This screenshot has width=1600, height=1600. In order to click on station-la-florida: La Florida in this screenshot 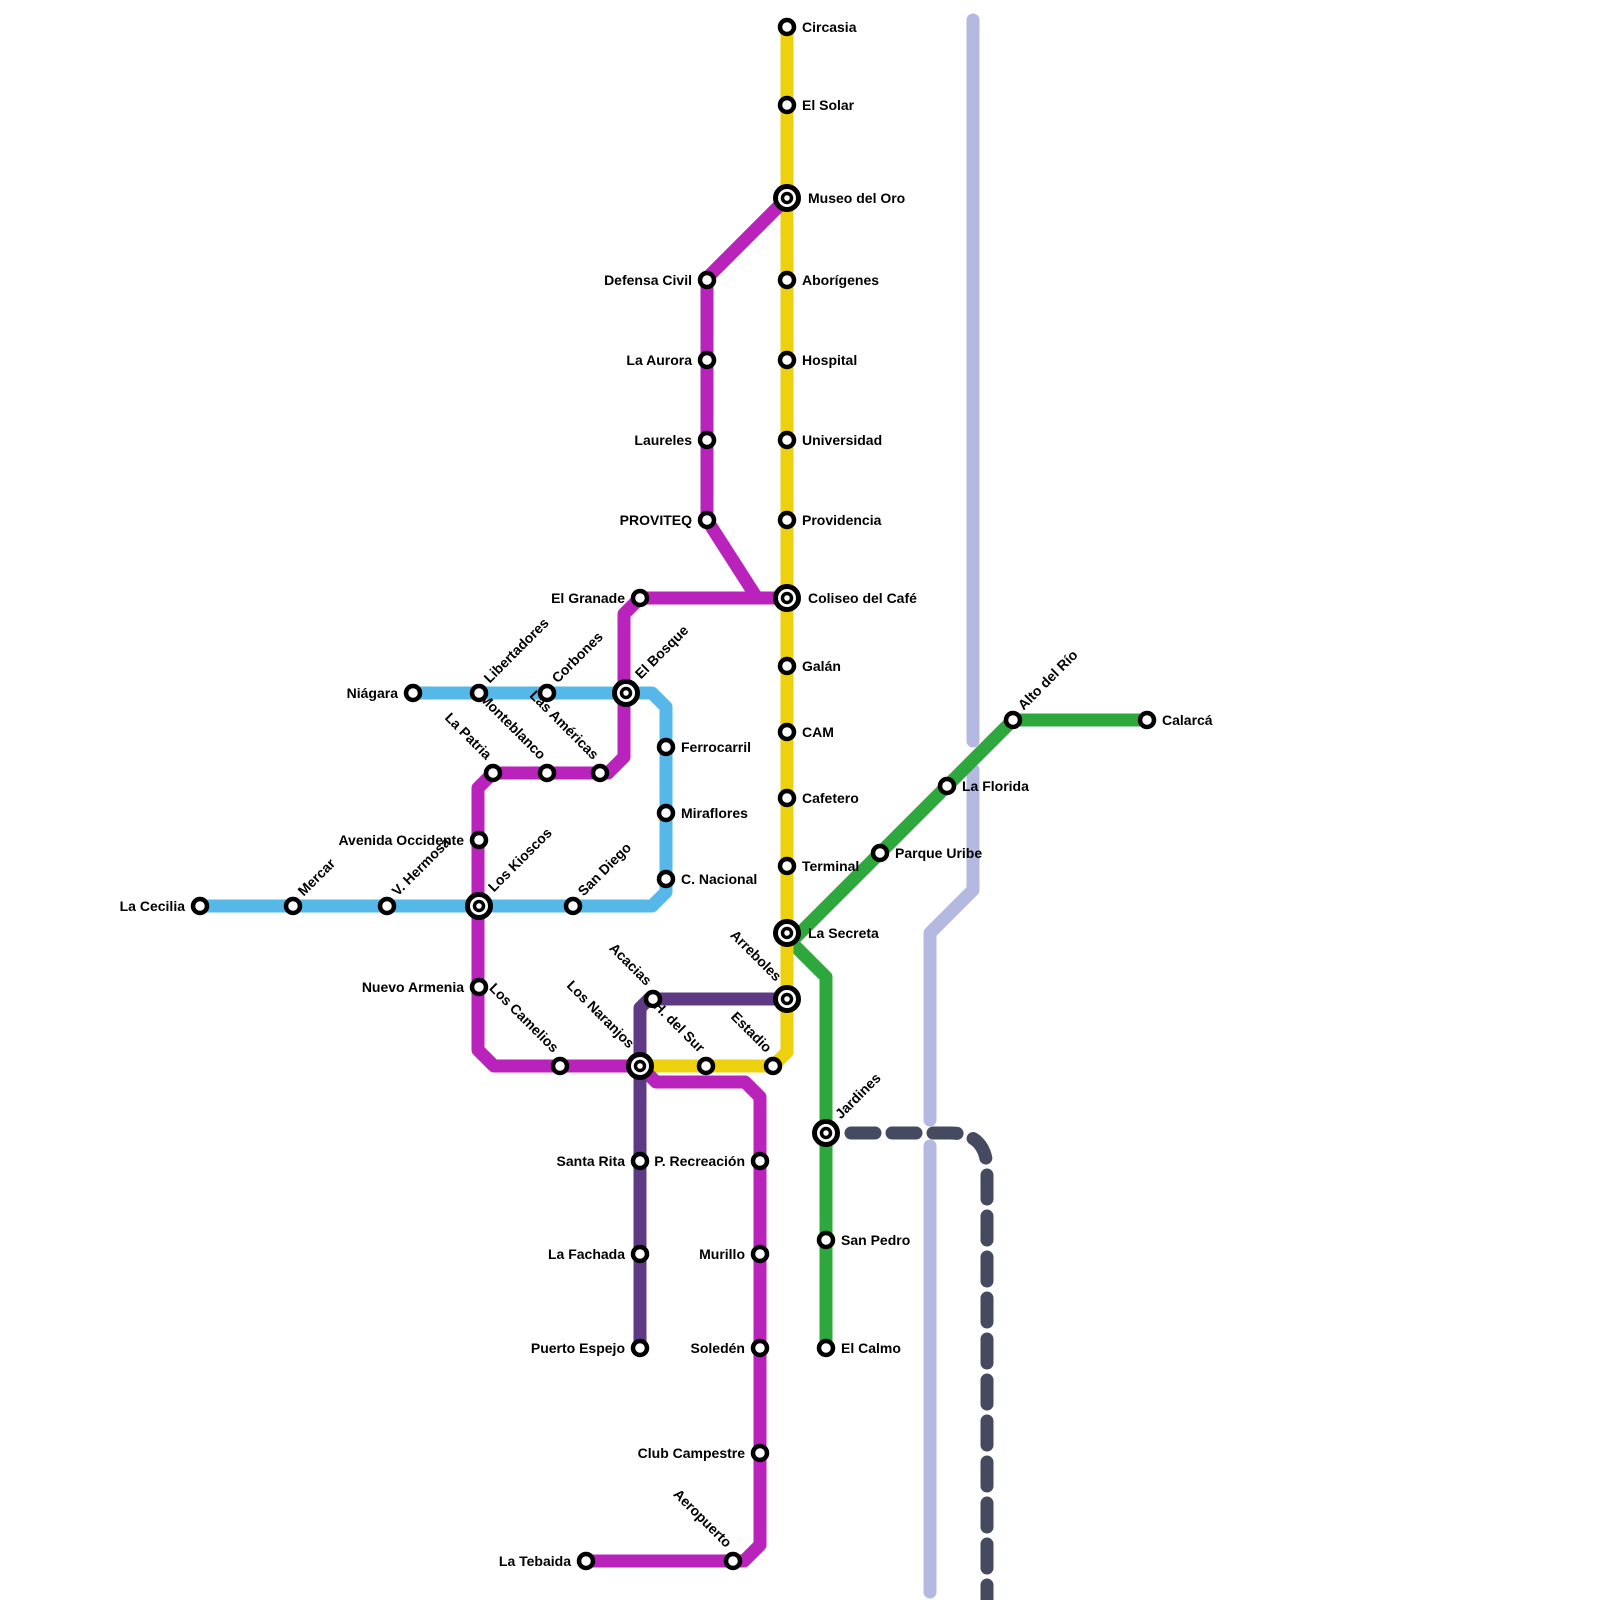, I will do `click(983, 786)`.